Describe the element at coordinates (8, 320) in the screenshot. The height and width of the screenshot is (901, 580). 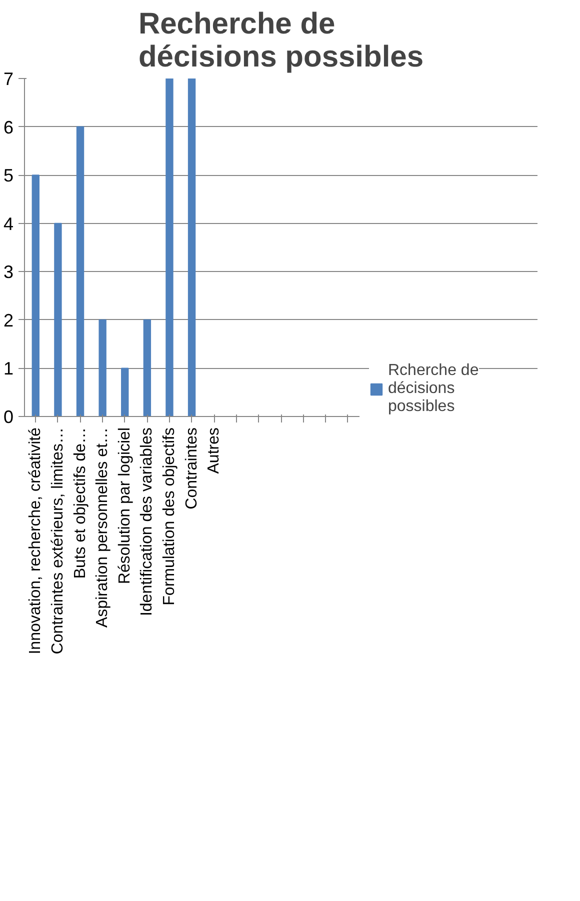
I see `y-tick-label: 2` at that location.